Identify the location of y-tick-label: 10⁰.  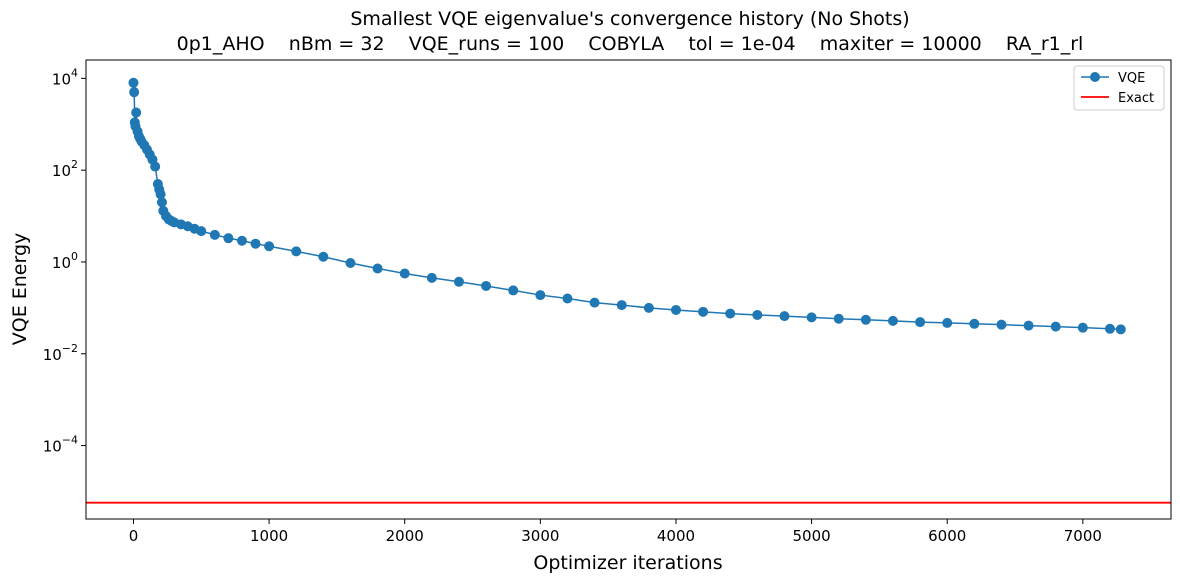
(65, 261).